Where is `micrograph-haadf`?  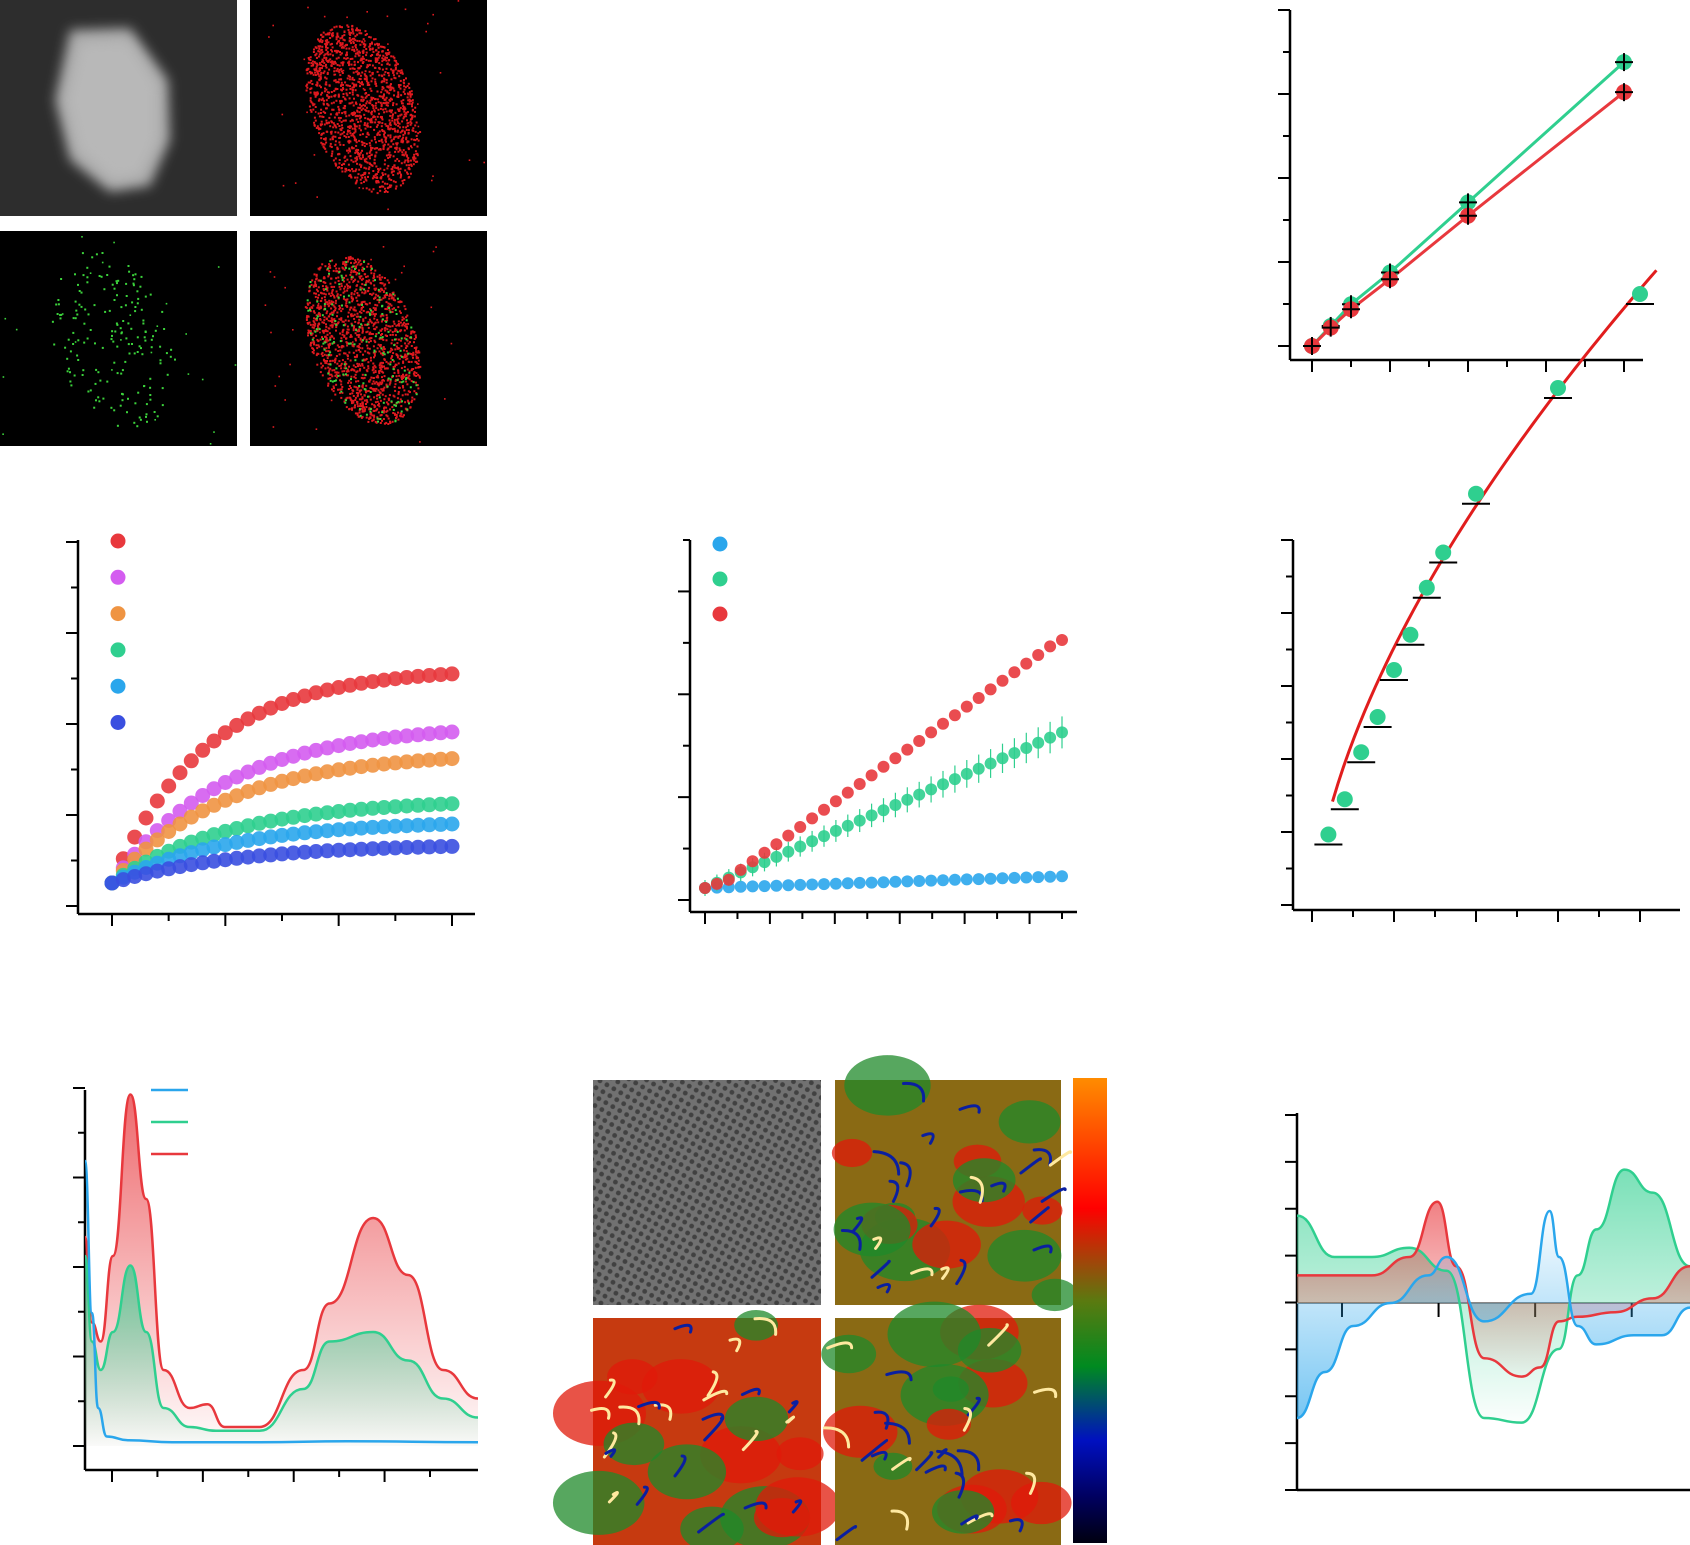
micrograph-haadf is located at coordinates (118, 108).